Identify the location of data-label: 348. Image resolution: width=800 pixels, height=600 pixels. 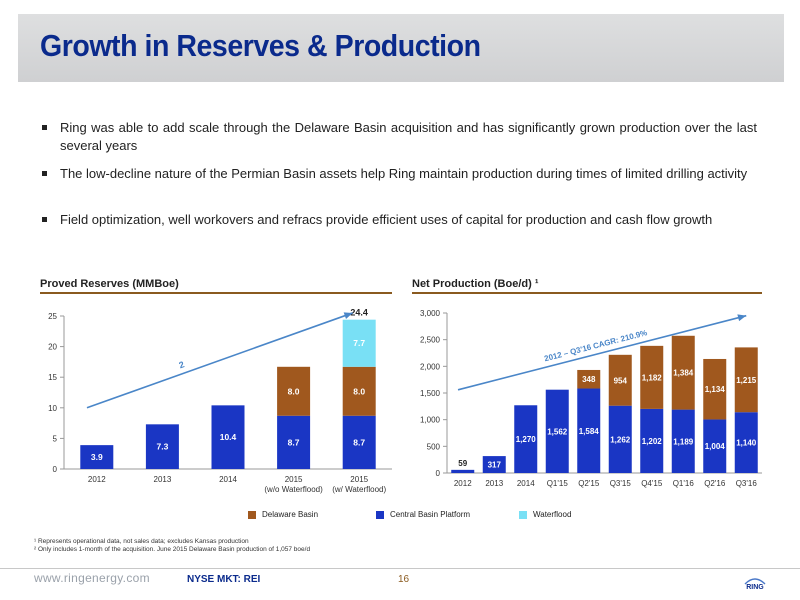
(589, 379).